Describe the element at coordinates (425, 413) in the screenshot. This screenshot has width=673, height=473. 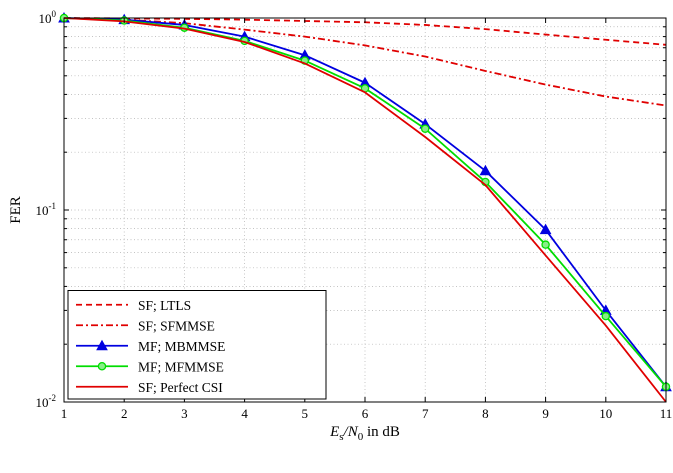
I see `x-tick-label: 7` at that location.